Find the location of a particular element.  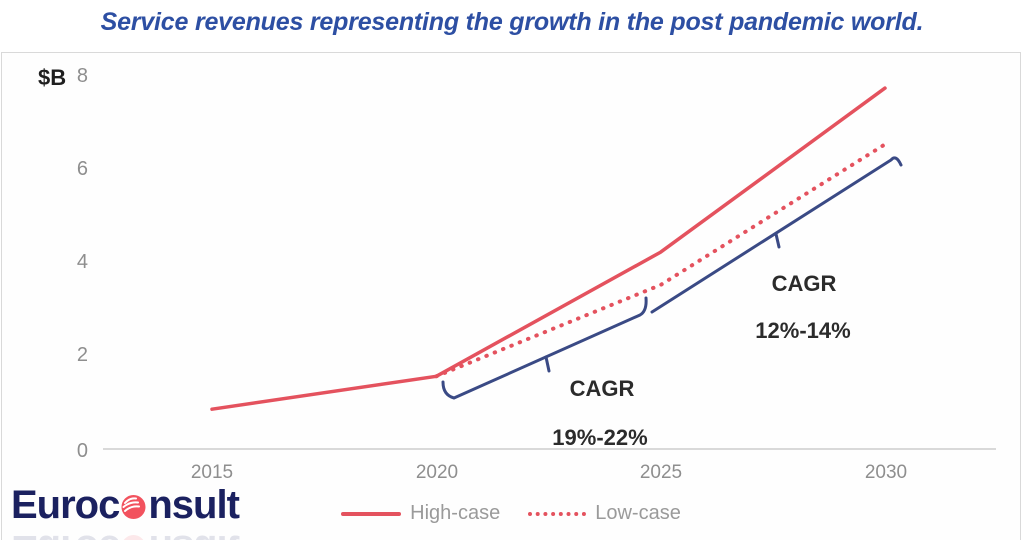

y-tick-2: 2 is located at coordinates (82, 355).